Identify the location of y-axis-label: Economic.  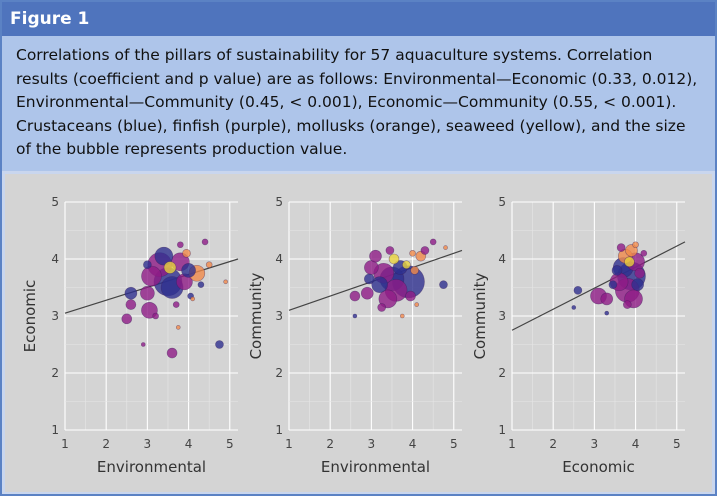
(30, 316).